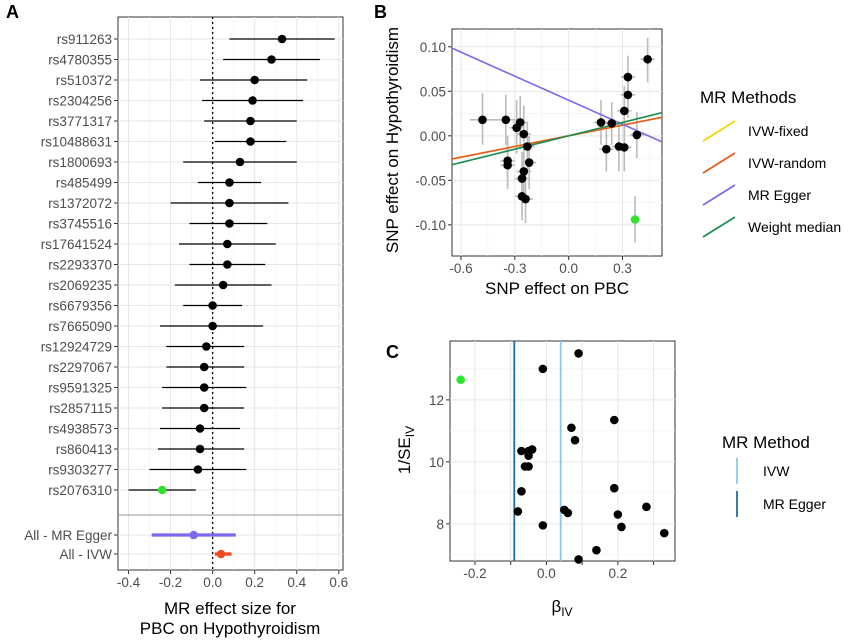 This screenshot has width=858, height=641. Describe the element at coordinates (84, 80) in the screenshot. I see `snp-label: rs510372` at that location.